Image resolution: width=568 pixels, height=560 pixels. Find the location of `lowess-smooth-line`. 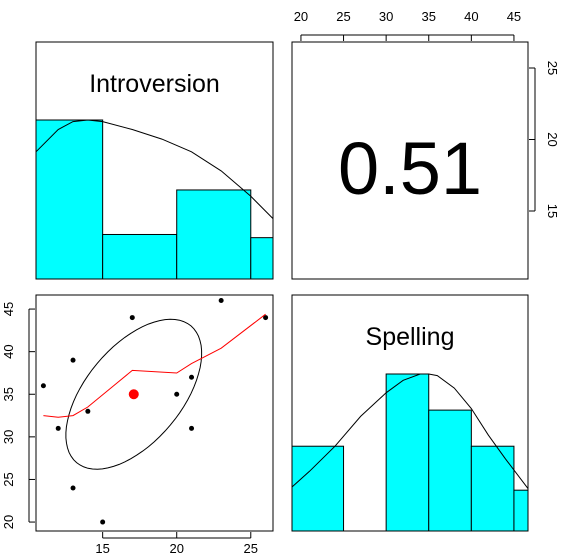

lowess-smooth-line is located at coordinates (154, 365).